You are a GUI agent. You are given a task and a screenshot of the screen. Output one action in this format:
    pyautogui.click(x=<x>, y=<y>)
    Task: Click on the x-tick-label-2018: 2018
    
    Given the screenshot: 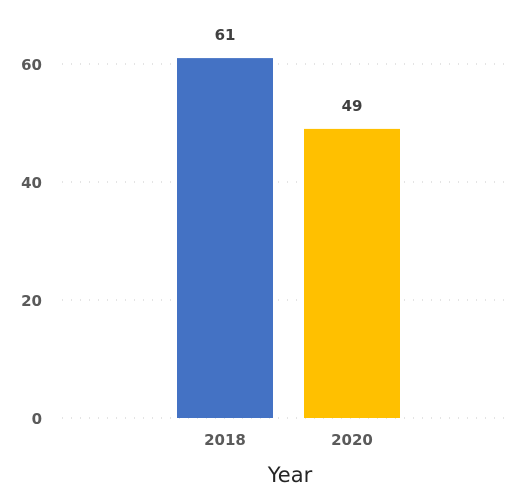 What is the action you would take?
    pyautogui.click(x=225, y=440)
    